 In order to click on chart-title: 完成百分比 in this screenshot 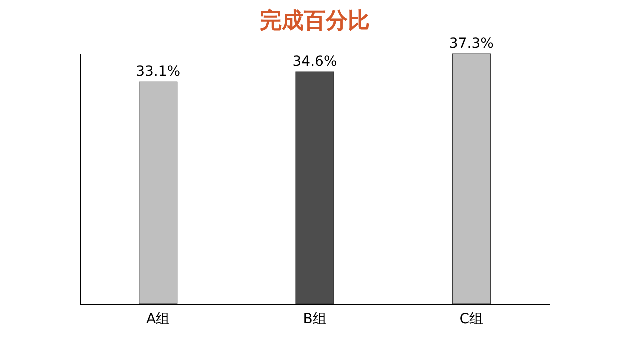, I will do `click(315, 21)`.